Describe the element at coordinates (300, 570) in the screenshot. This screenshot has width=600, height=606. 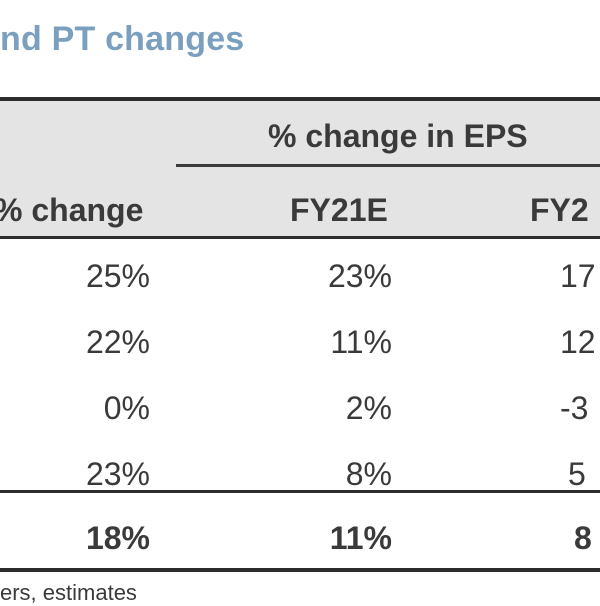
I see `bottom-rule` at that location.